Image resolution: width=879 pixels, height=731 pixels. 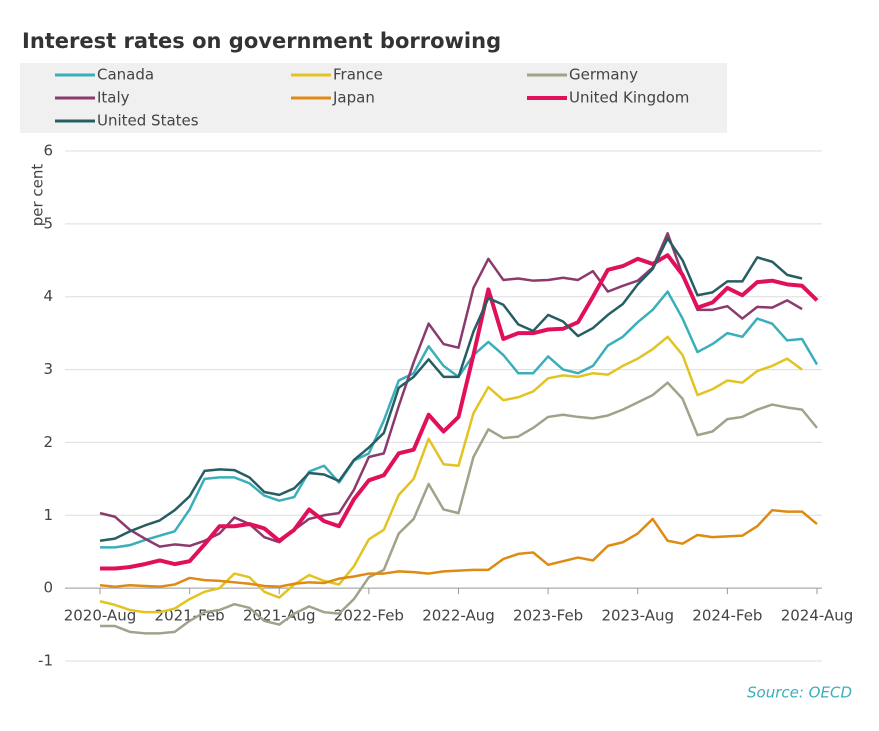 What do you see at coordinates (48, 442) in the screenshot?
I see `y-tick-label: 2` at bounding box center [48, 442].